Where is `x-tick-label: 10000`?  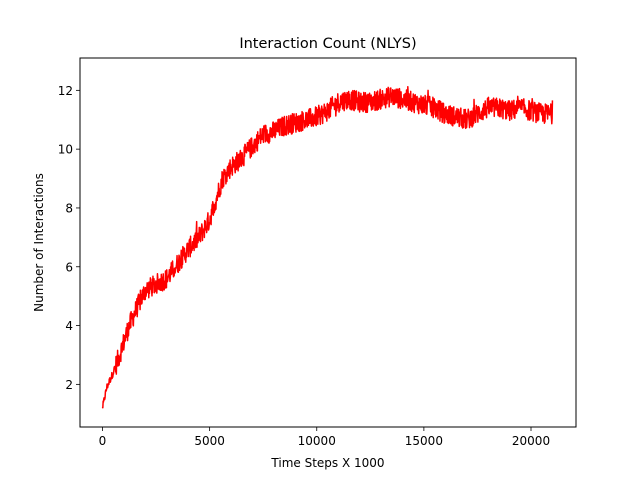 x-tick-label: 10000 is located at coordinates (317, 441).